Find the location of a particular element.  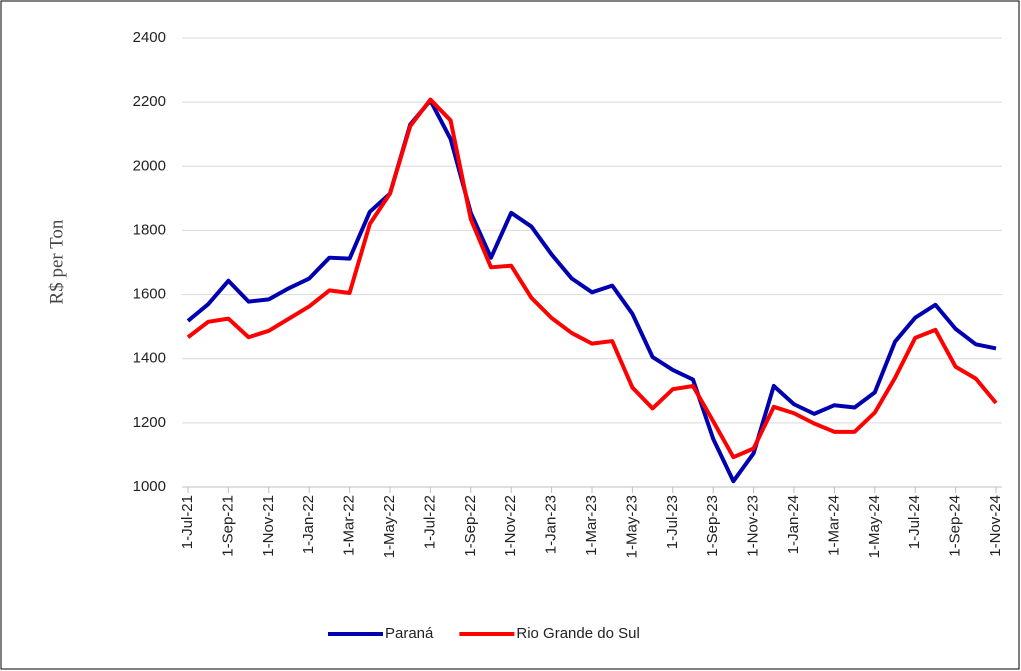

x-tick-label: 1-Nov-22 is located at coordinates (510, 526).